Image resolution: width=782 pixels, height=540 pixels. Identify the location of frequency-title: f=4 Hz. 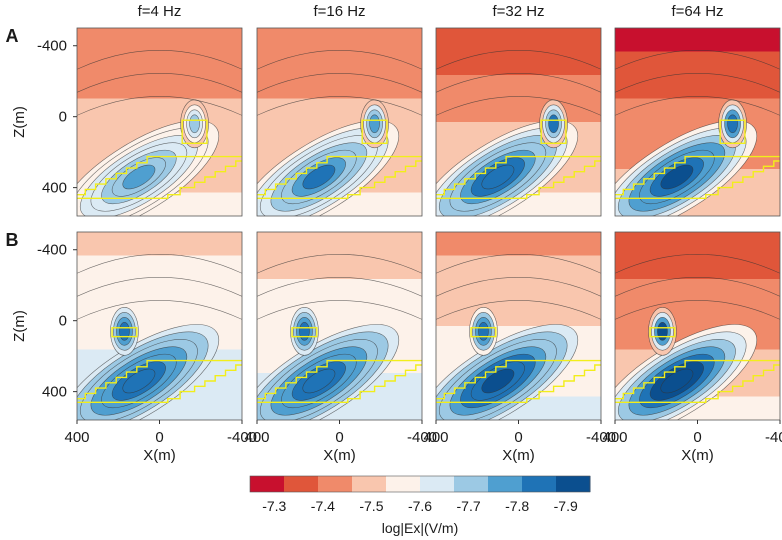
(160, 11).